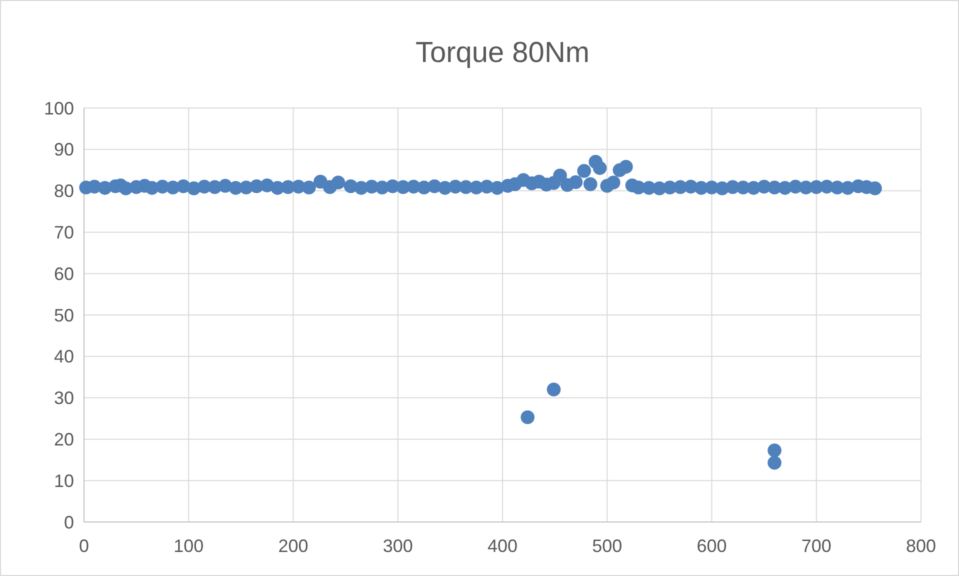 The height and width of the screenshot is (576, 959). What do you see at coordinates (921, 546) in the screenshot?
I see `x-tick-label: 800` at bounding box center [921, 546].